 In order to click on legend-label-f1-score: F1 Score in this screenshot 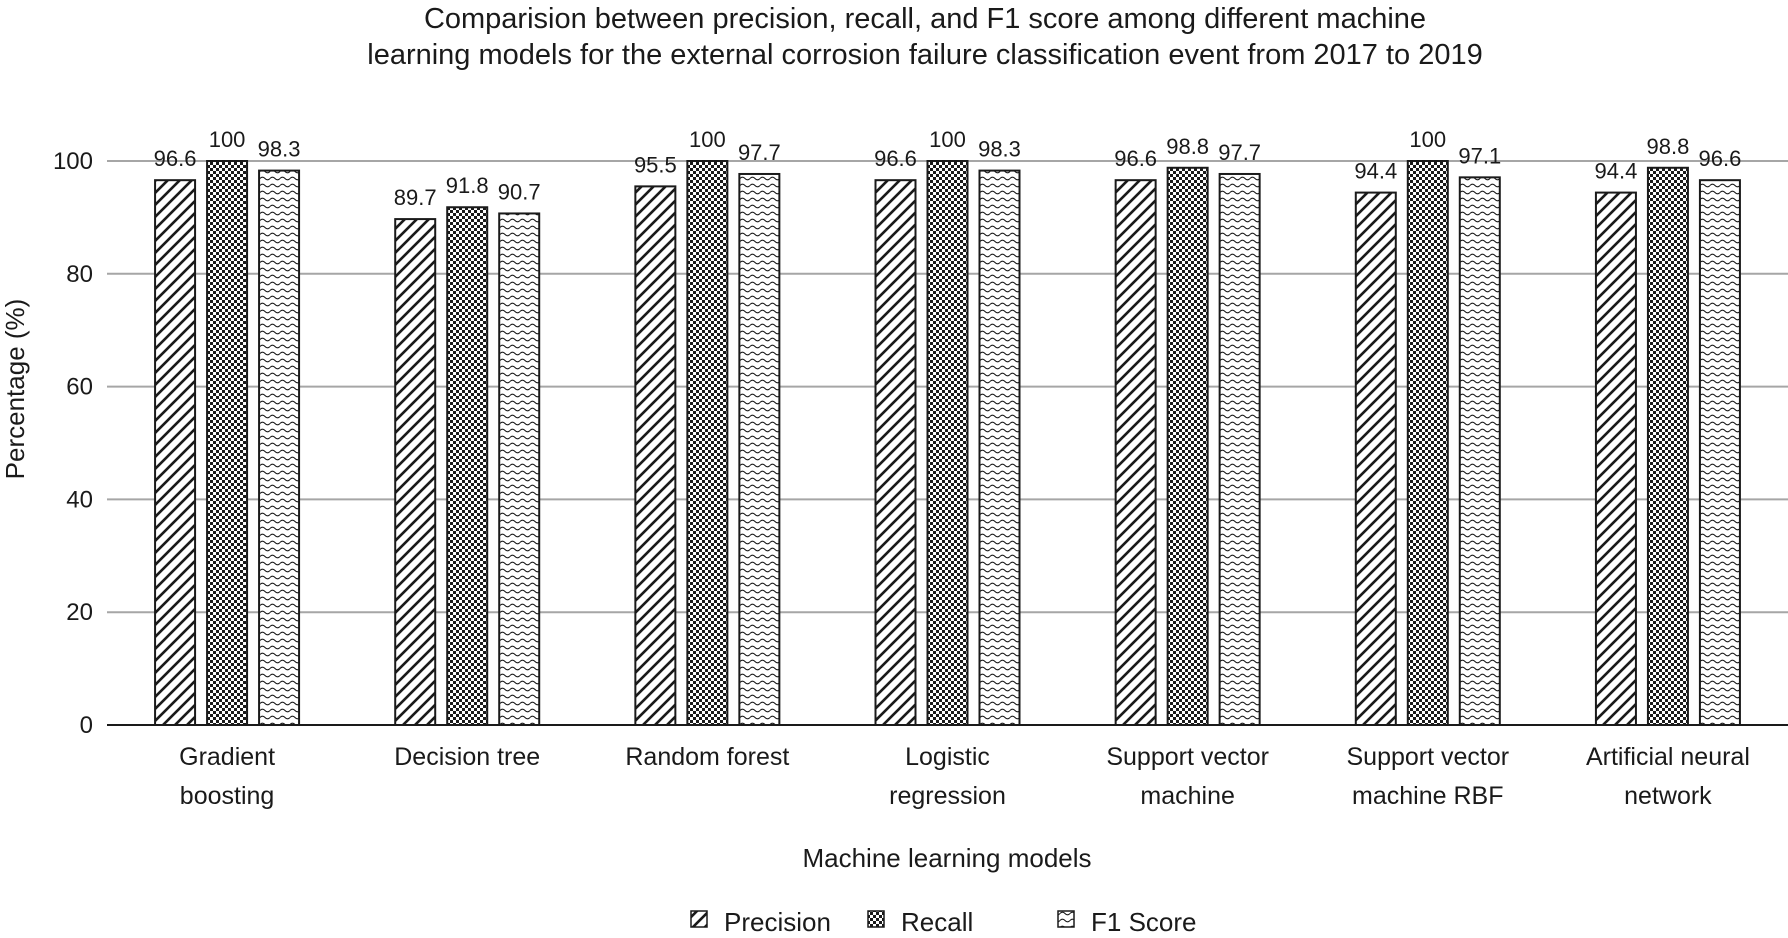, I will do `click(1144, 922)`.